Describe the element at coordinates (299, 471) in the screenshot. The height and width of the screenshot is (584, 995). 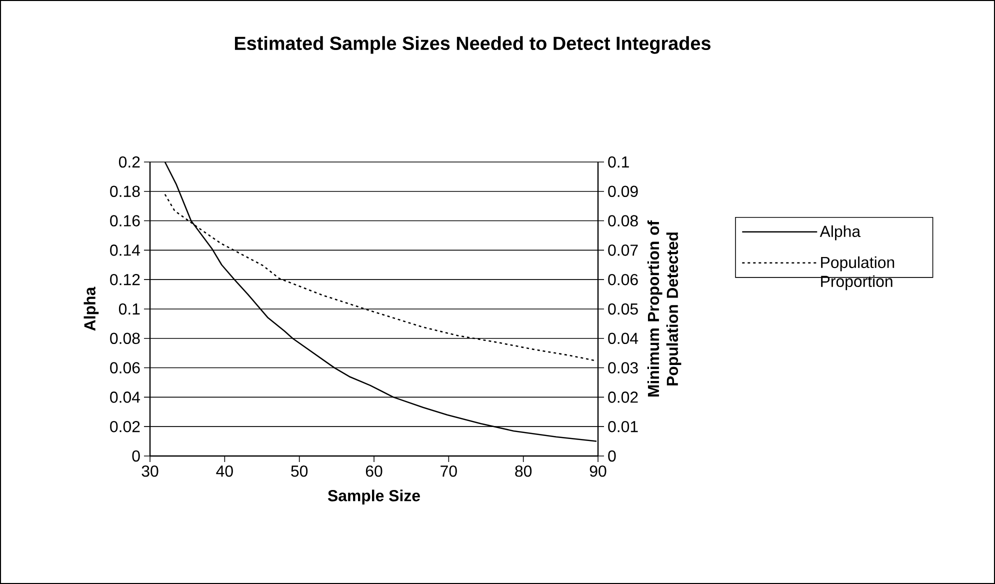
I see `x-tick-label: 50` at that location.